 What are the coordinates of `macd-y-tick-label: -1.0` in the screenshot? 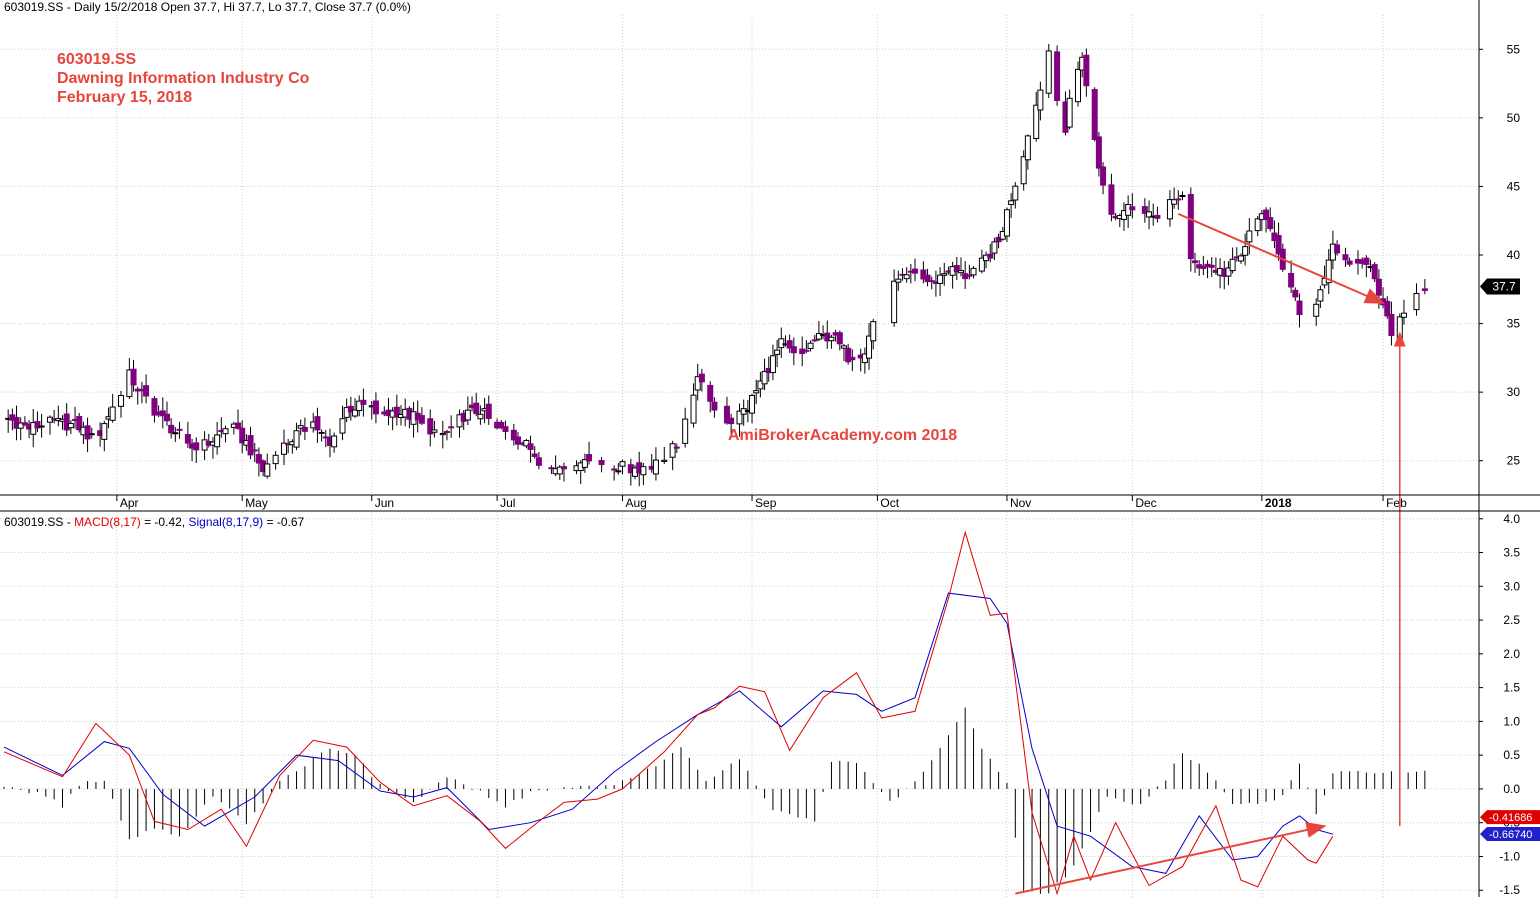 It's located at (1509, 856).